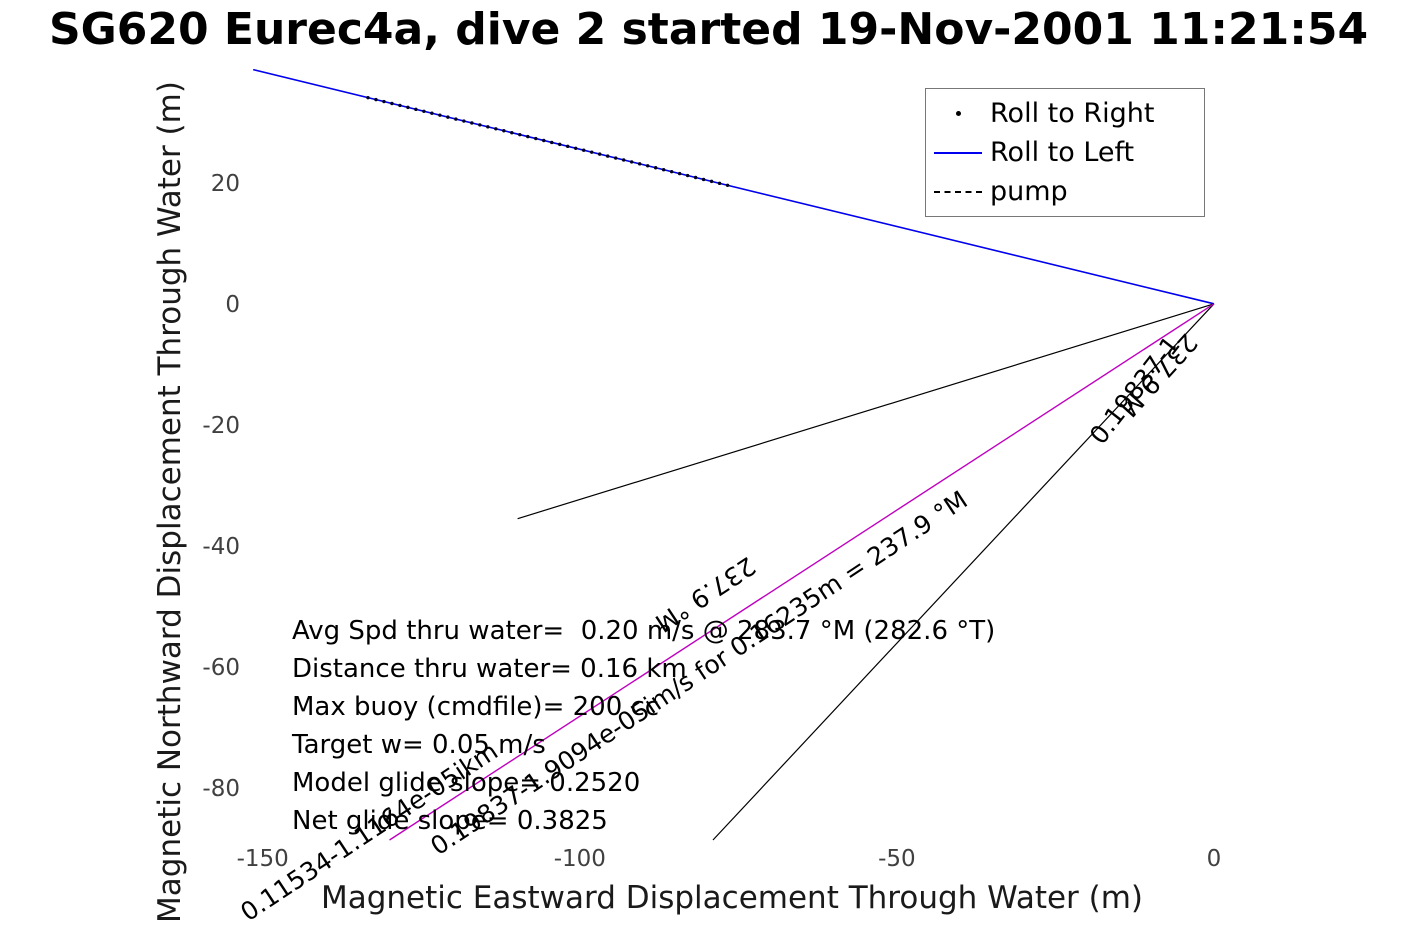  Describe the element at coordinates (476, 707) in the screenshot. I see `stat-line-2: Max buoy (cmdfile)= 200 cc` at that location.